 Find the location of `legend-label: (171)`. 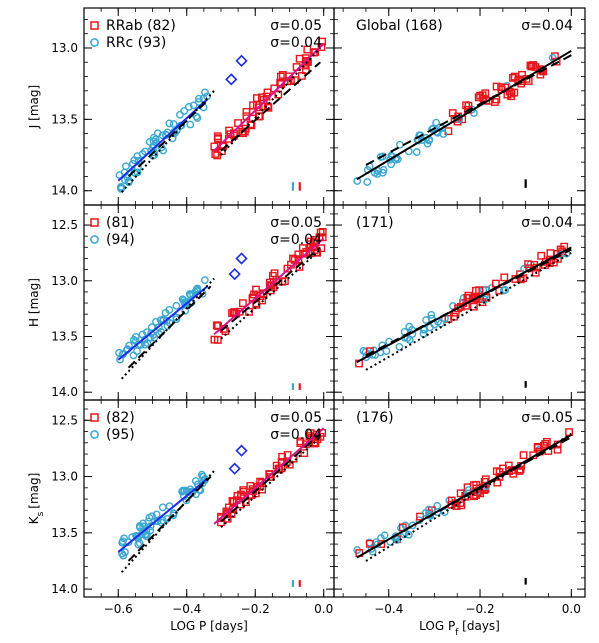

legend-label: (171) is located at coordinates (375, 223).